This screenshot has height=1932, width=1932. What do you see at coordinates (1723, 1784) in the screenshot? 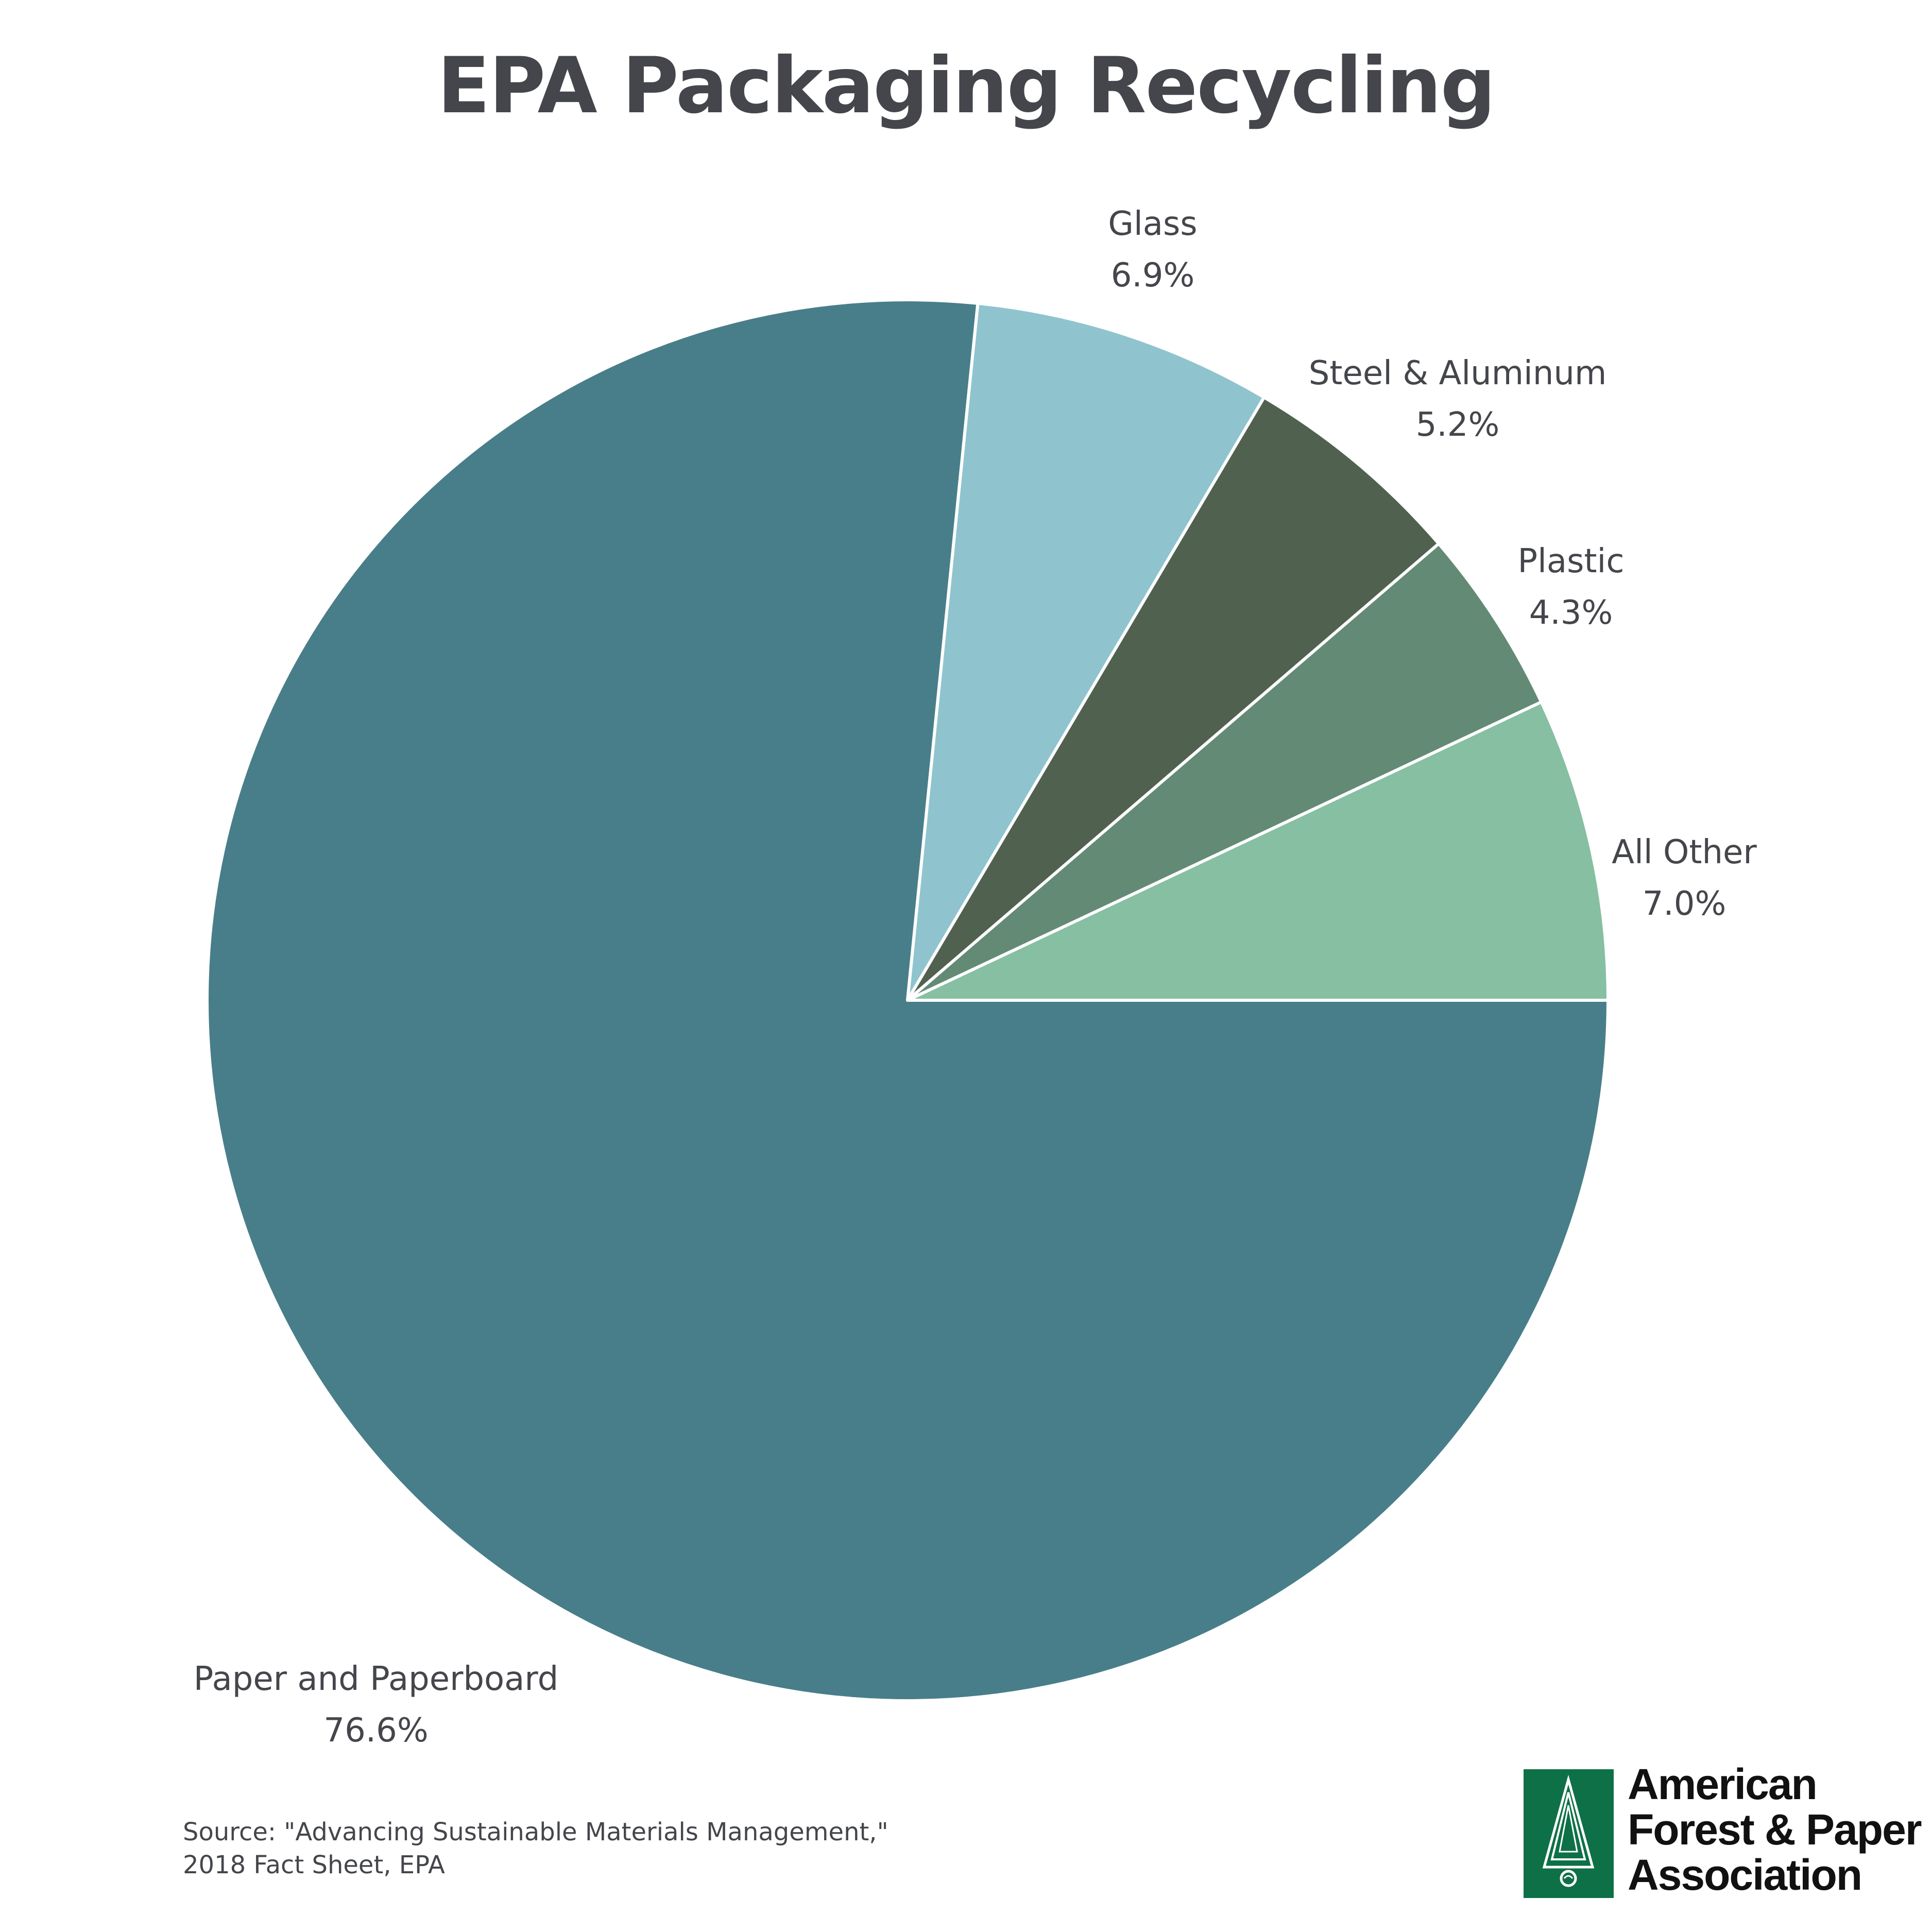
I see `logo-line-1: American` at bounding box center [1723, 1784].